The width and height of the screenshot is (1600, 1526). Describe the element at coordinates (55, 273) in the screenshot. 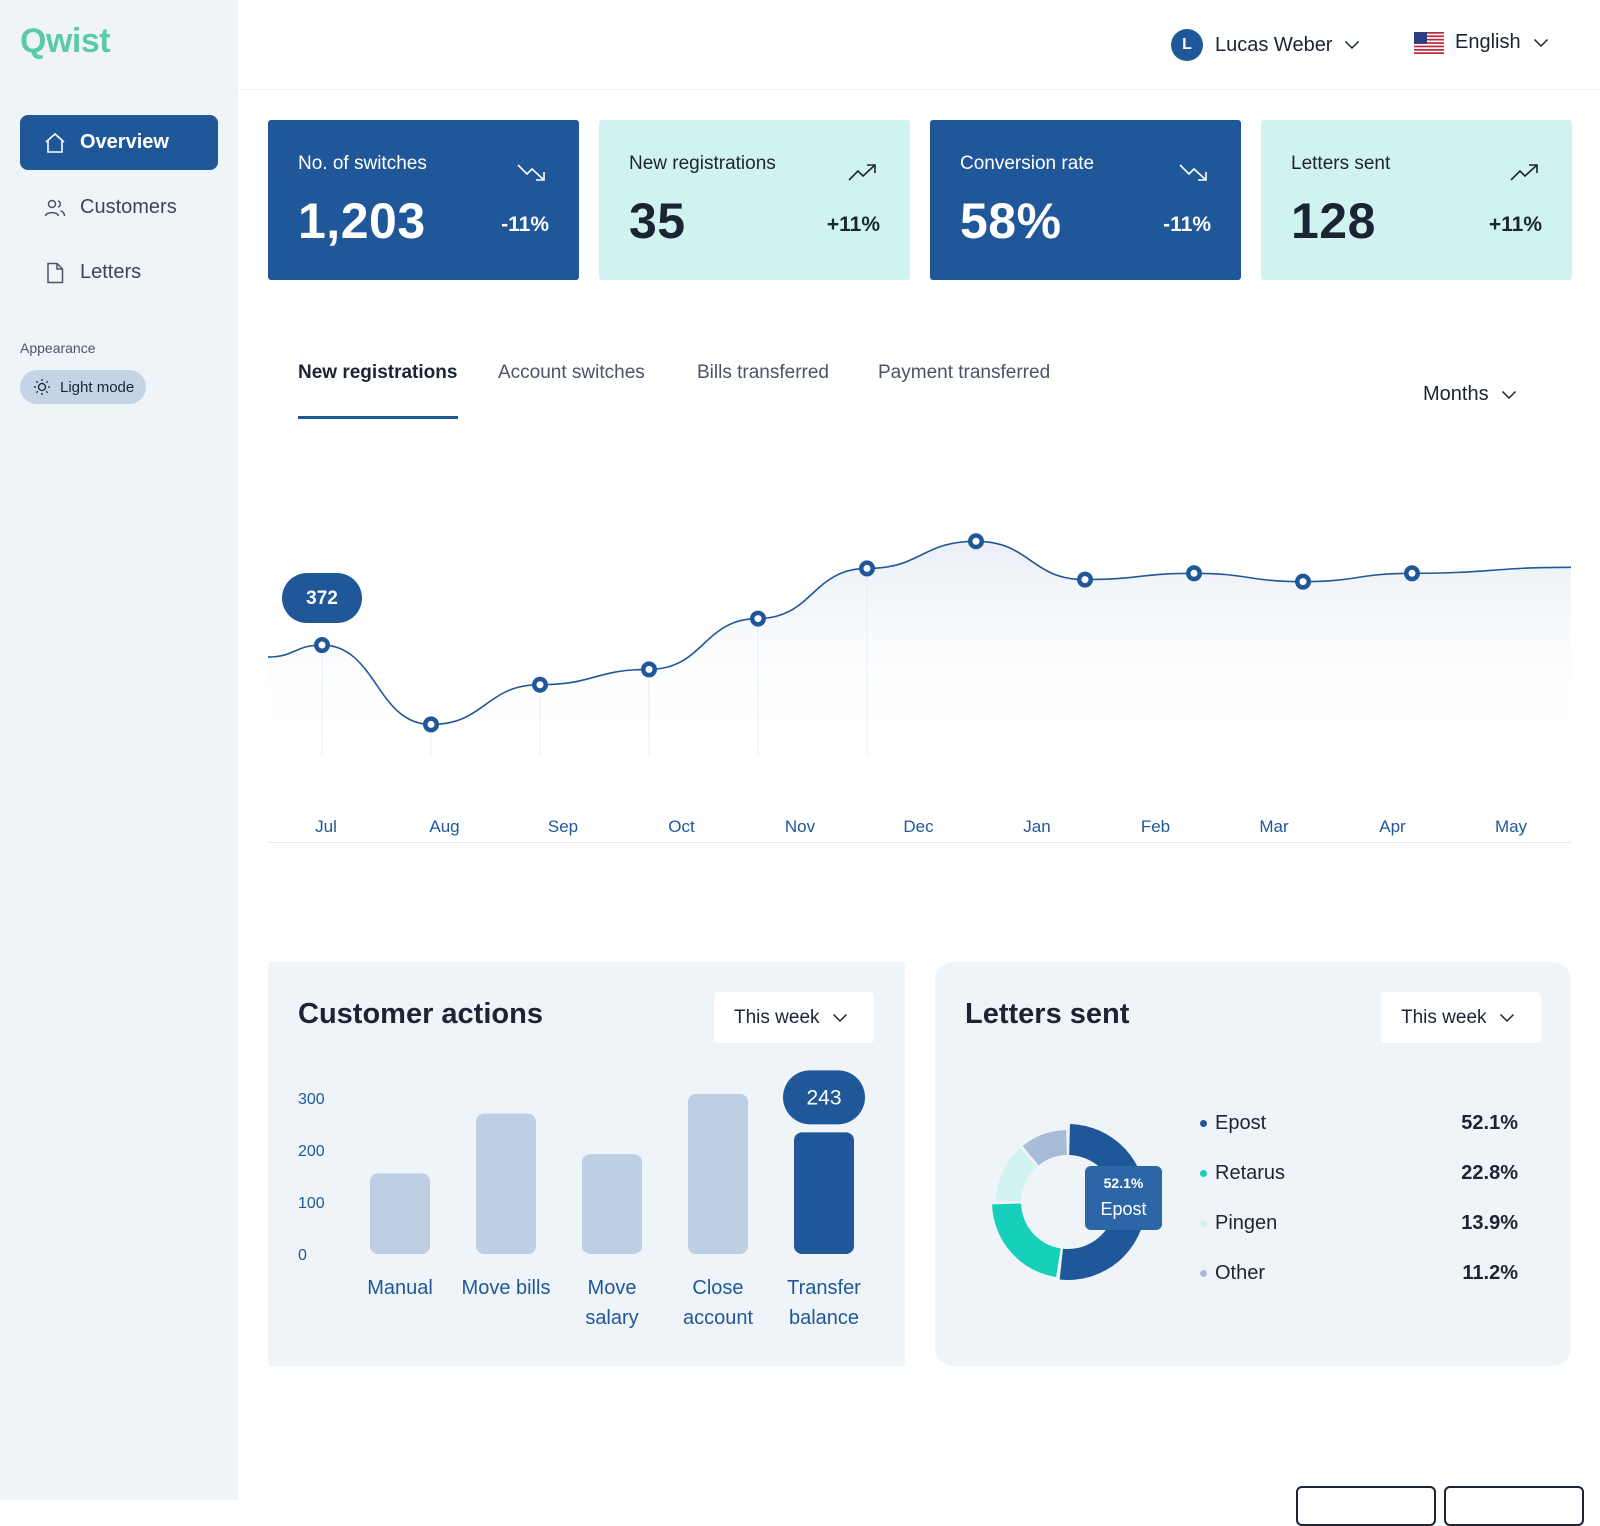

I see `document-icon` at that location.